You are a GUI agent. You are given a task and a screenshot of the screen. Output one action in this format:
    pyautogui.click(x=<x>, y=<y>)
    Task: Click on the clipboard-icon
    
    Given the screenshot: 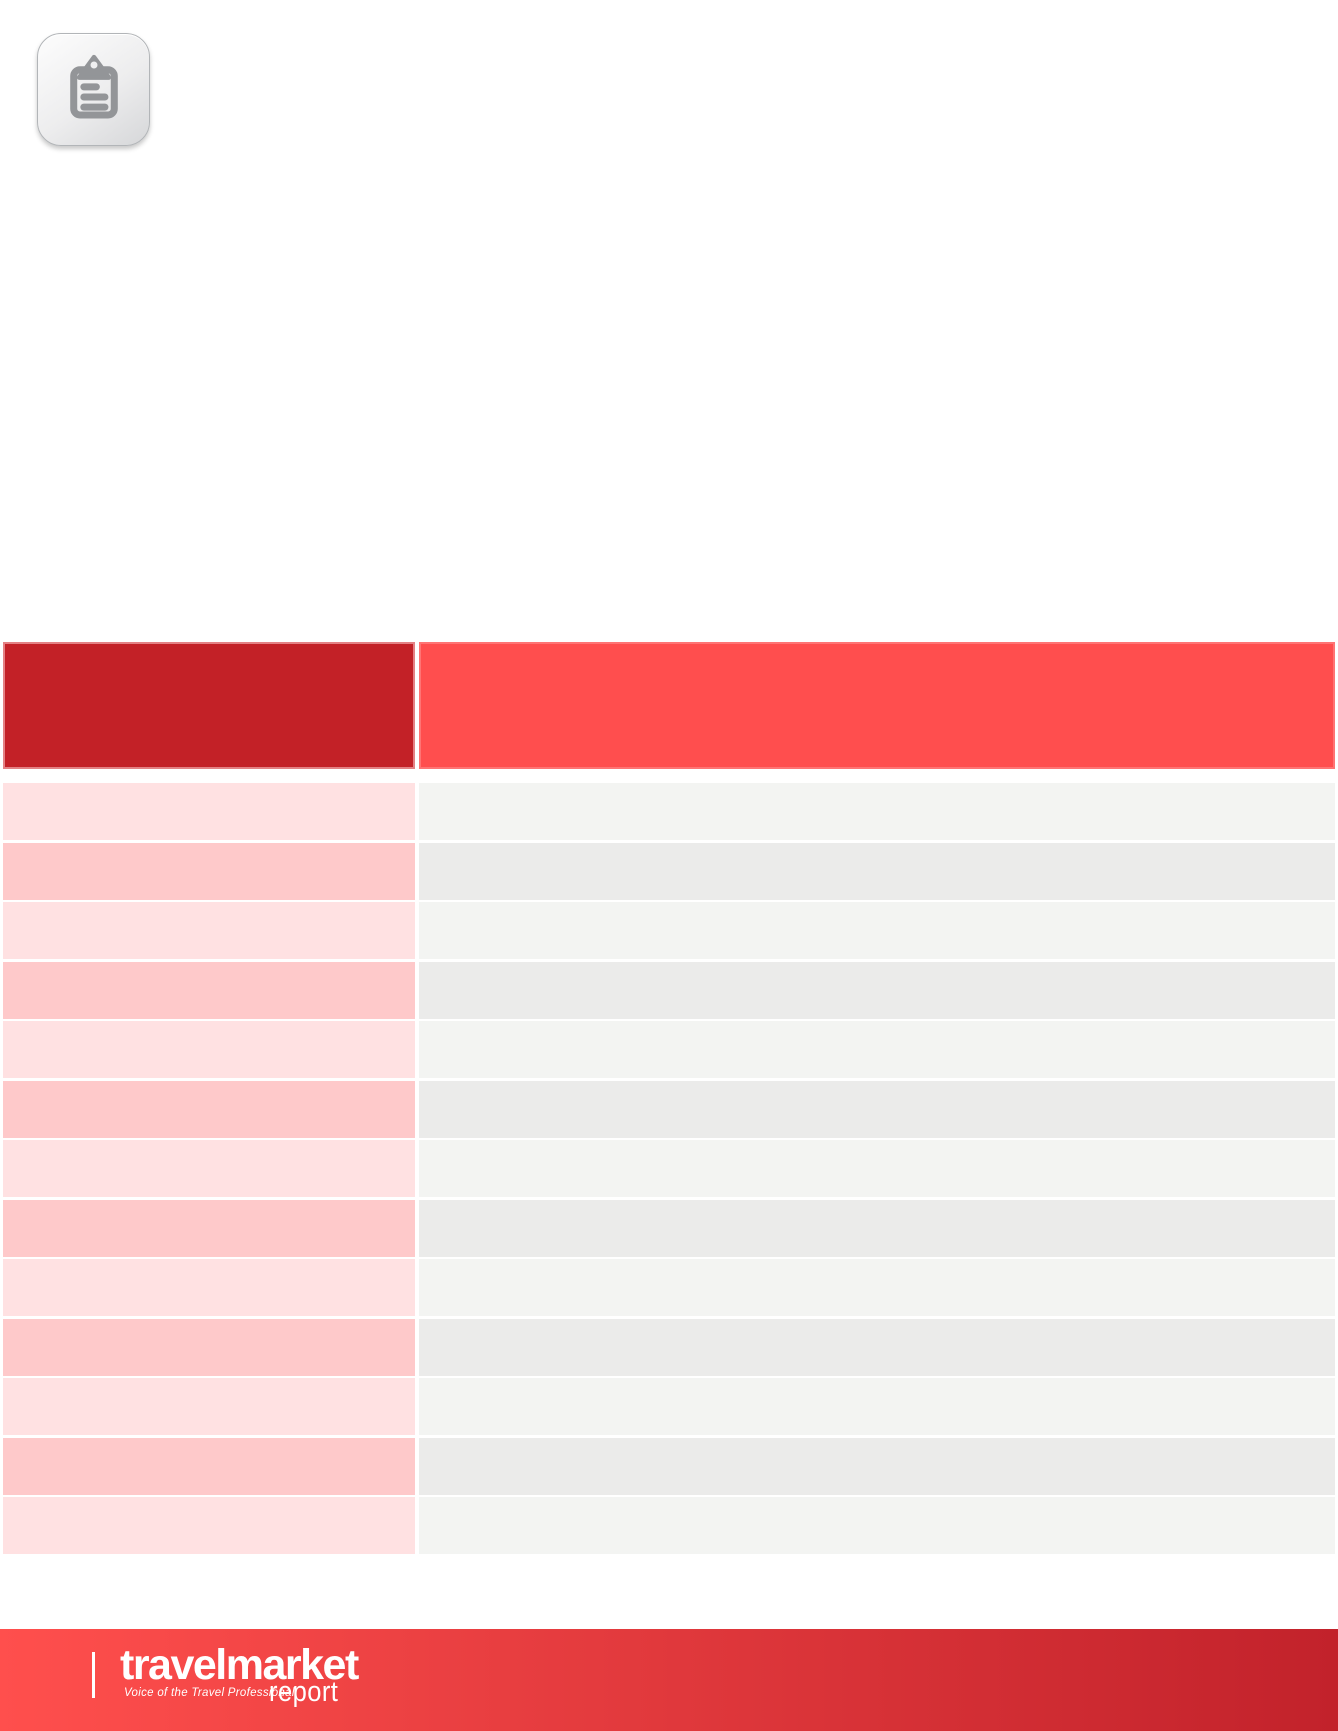 What is the action you would take?
    pyautogui.click(x=93, y=86)
    